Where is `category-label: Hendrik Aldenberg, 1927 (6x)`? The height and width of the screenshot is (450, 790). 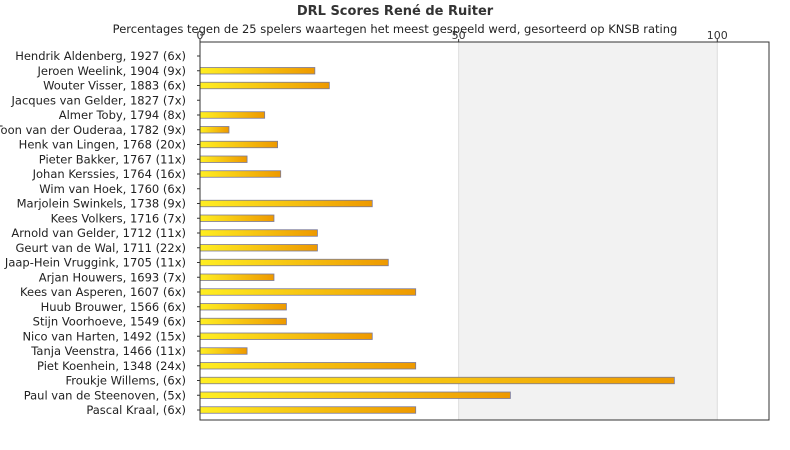 category-label: Hendrik Aldenberg, 1927 (6x) is located at coordinates (100, 56).